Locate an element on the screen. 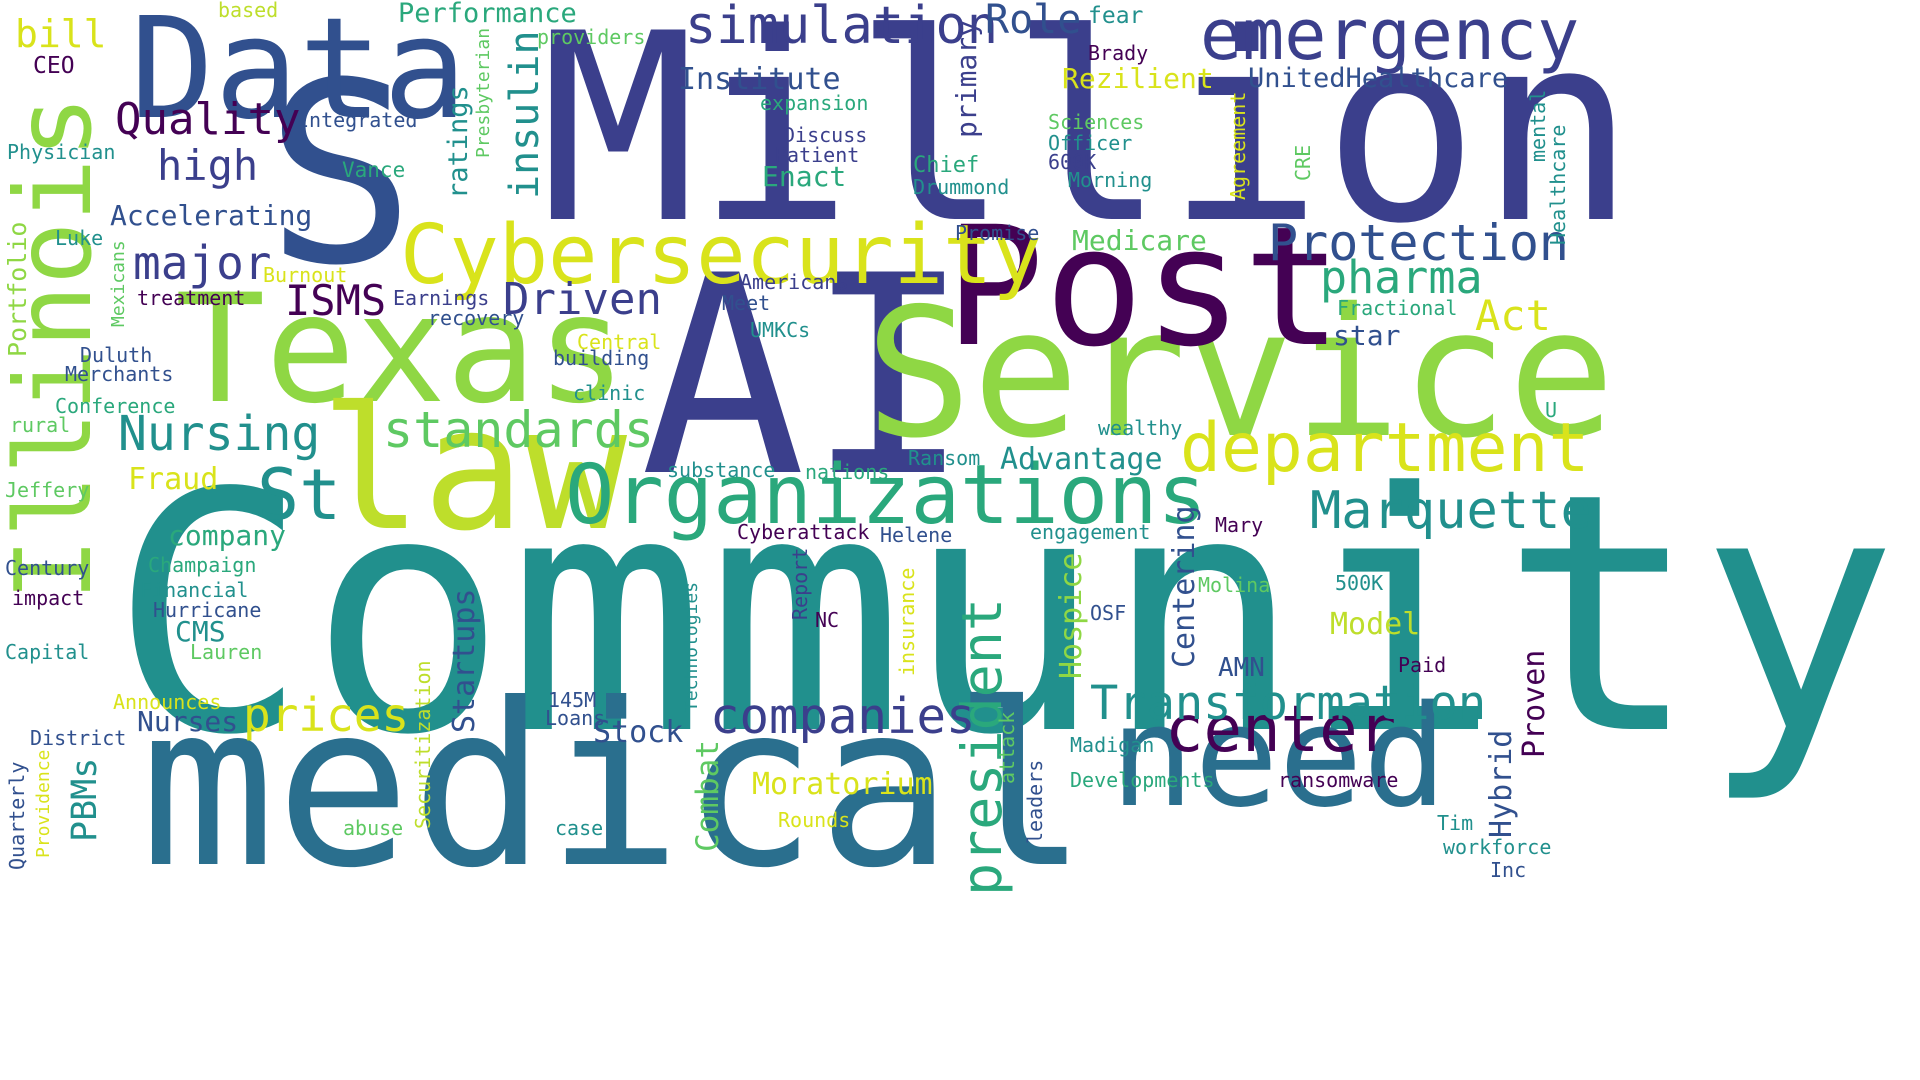 This screenshot has height=1080, width=1920. word-abuse: abuse is located at coordinates (373, 828).